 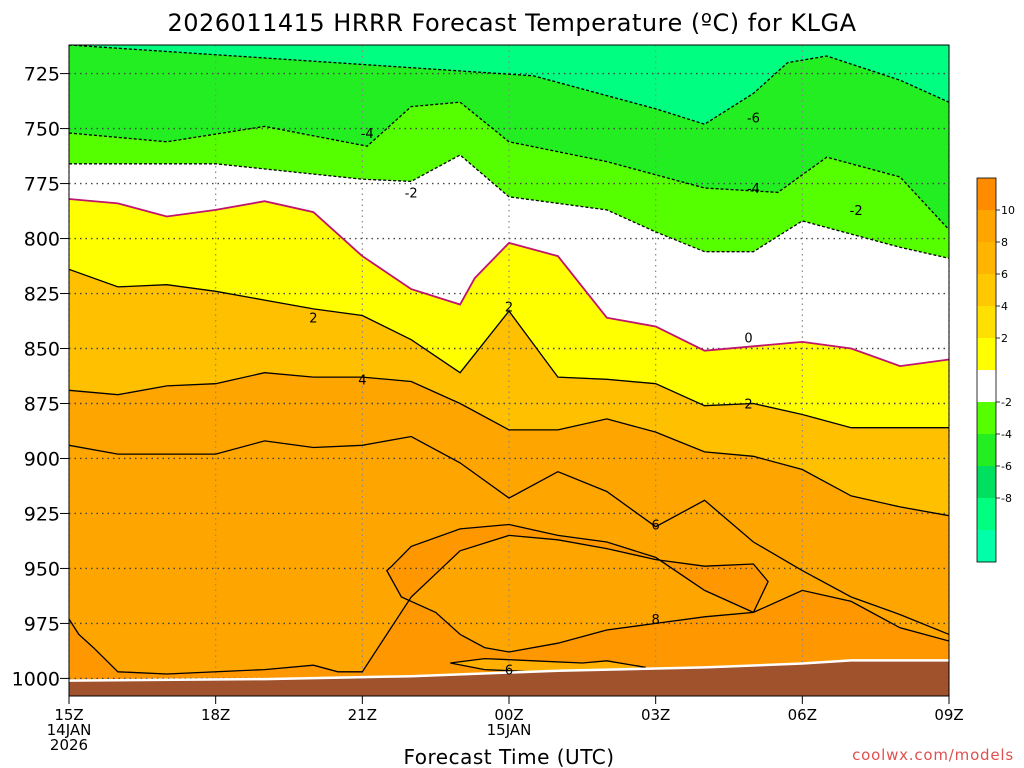 What do you see at coordinates (42, 404) in the screenshot?
I see `ytick-label-875: 875` at bounding box center [42, 404].